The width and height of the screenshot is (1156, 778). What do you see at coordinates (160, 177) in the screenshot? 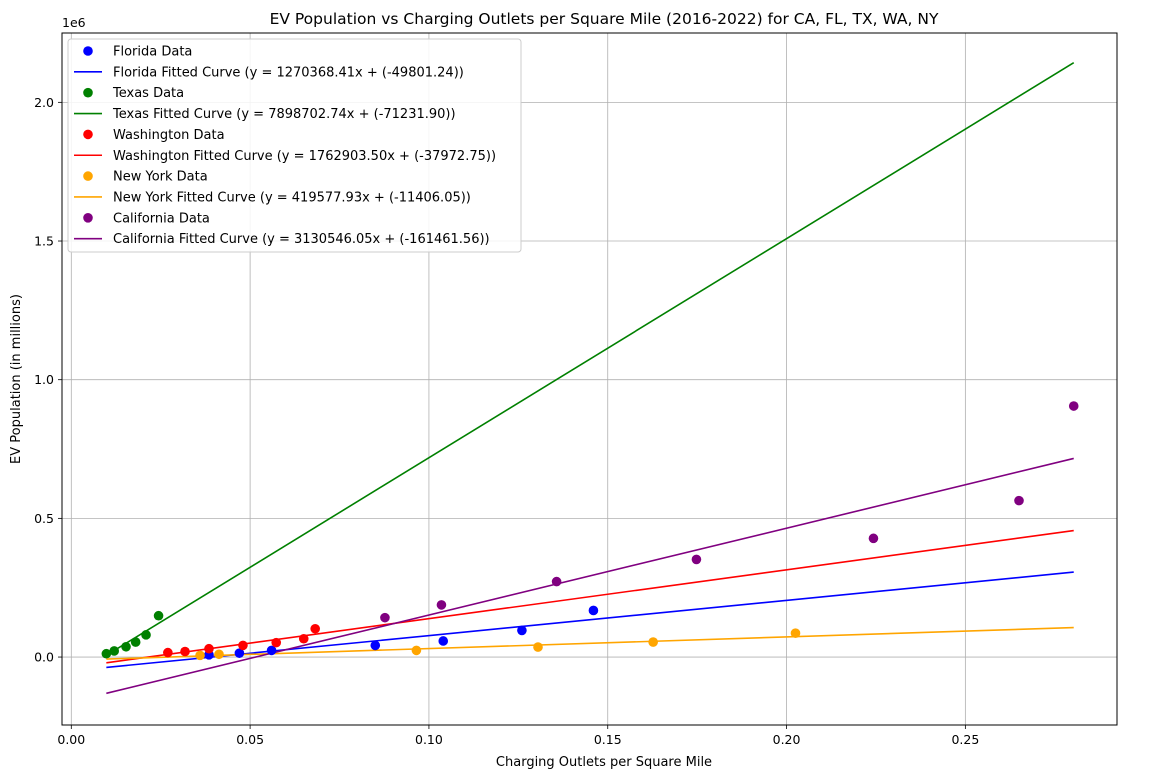
I see `new-york-legend-label: New York Data` at bounding box center [160, 177].